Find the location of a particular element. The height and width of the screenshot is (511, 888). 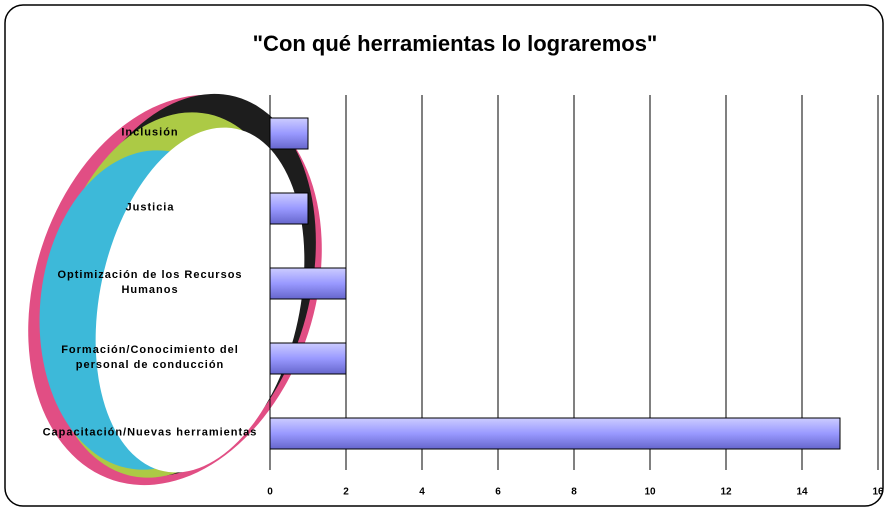

y-tick-label: Capacitación/Nuevas herramientas is located at coordinates (150, 432).